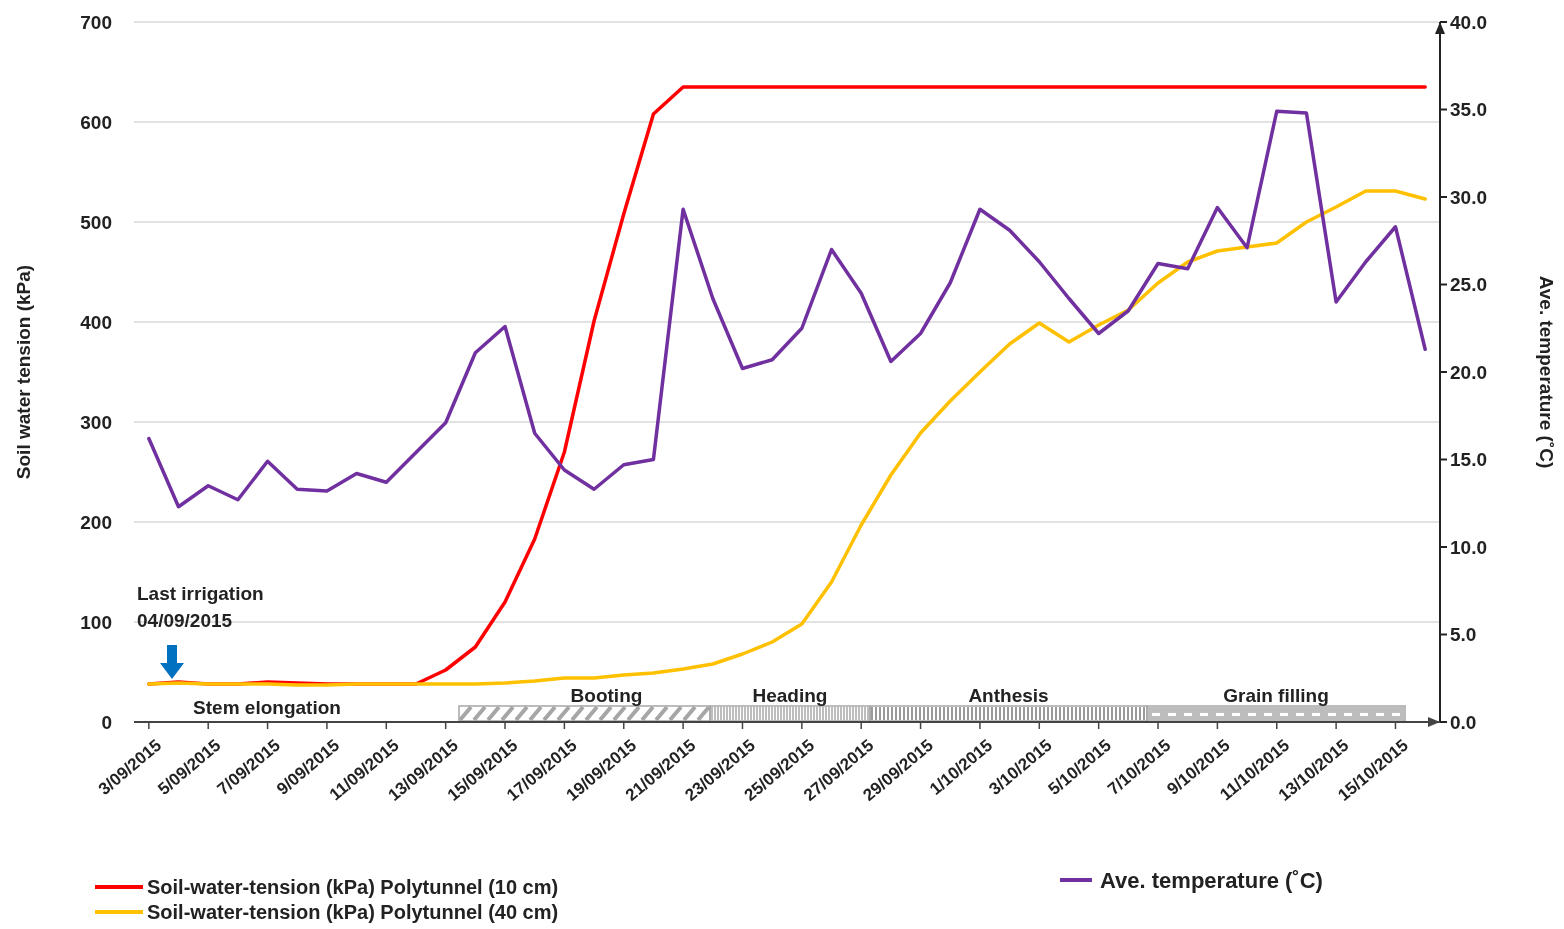 The height and width of the screenshot is (929, 1564). I want to click on y2-tick-label: 35.0, so click(1468, 110).